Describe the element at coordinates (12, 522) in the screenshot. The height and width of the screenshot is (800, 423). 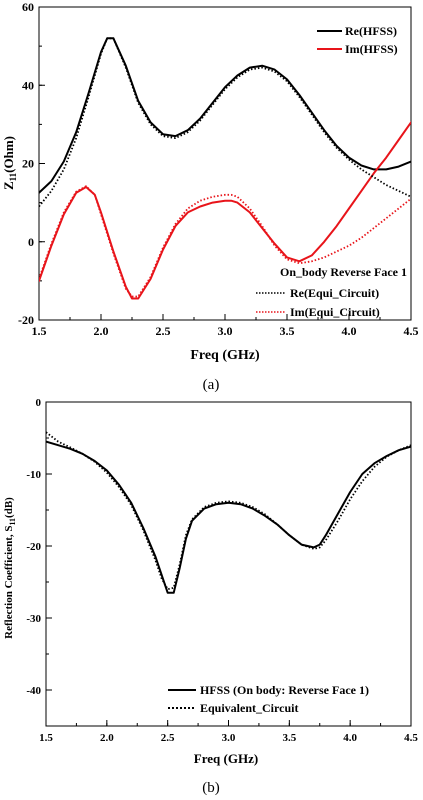
I see `panel-b-ylabel-subscript: 11` at that location.